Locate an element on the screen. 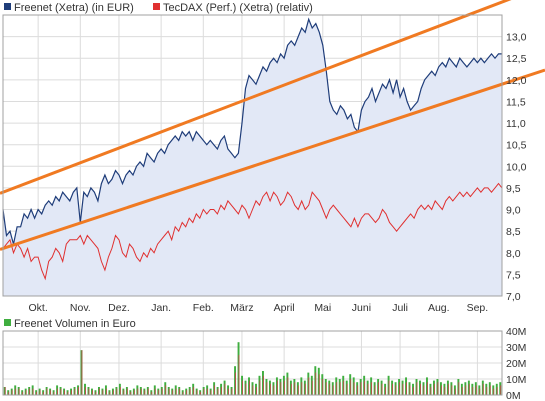  legend-label-tecdax: TecDAX (Perf.) (Xetra) (relativ) is located at coordinates (238, 8).